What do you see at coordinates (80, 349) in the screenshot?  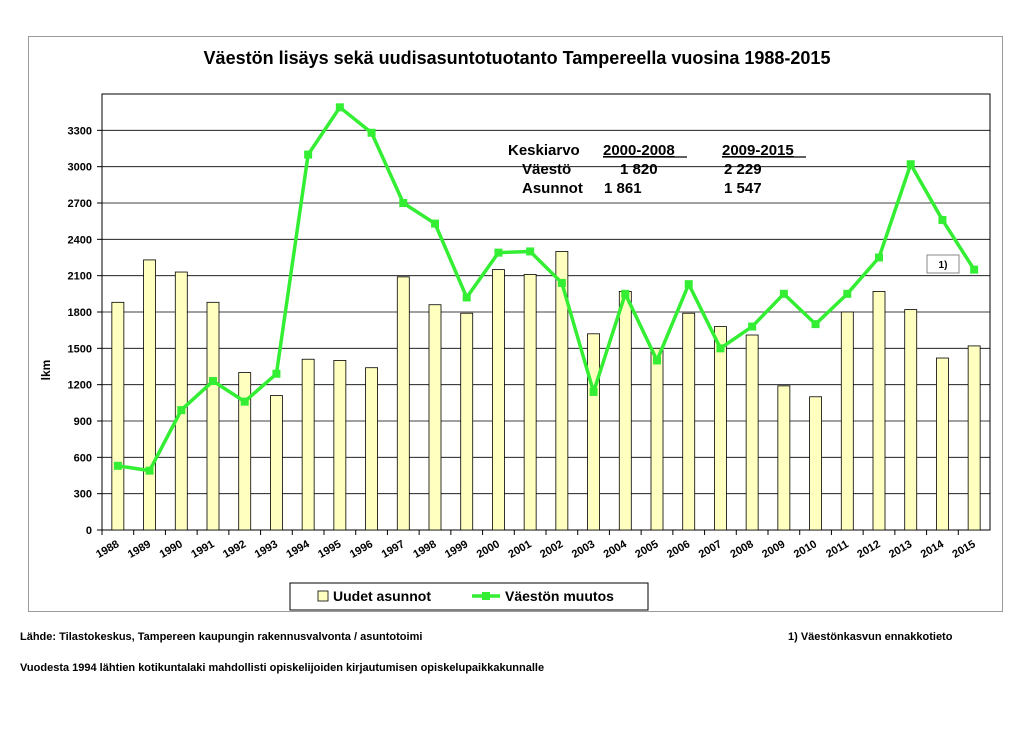 I see `y-tick-label: 1500` at bounding box center [80, 349].